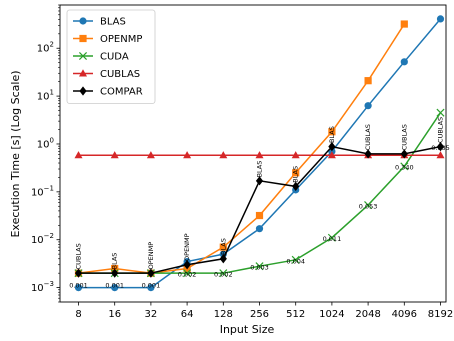 The height and width of the screenshot is (341, 454). What do you see at coordinates (114, 314) in the screenshot?
I see `x-tick-label: 16` at bounding box center [114, 314].